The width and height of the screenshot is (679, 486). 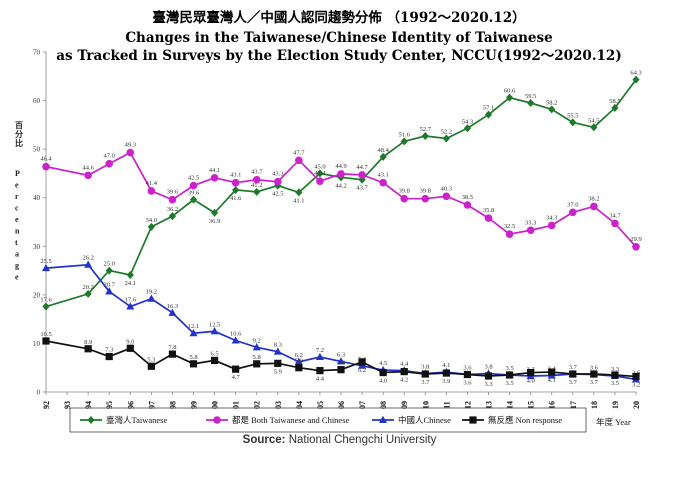 What do you see at coordinates (236, 334) in the screenshot?
I see `data-label: 10.6` at bounding box center [236, 334].